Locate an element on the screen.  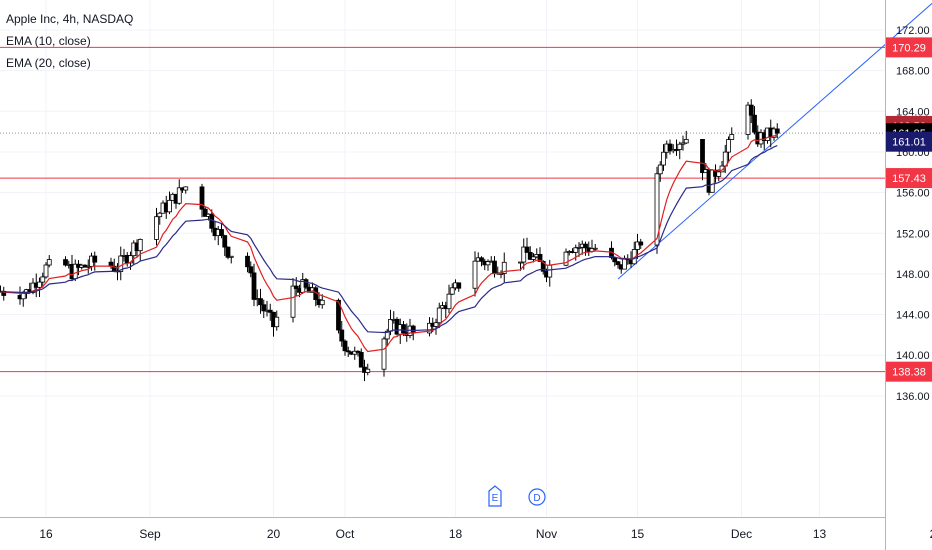
dividend-marker is located at coordinates (537, 497).